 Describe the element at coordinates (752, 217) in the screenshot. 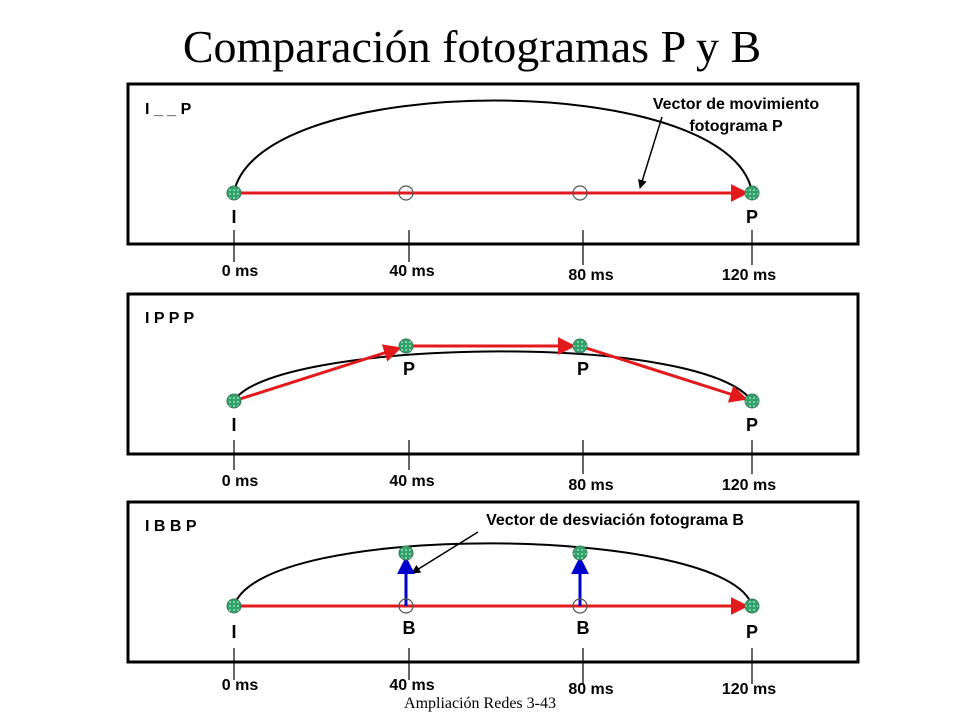

I see `panel-1-frame-label-p: P` at that location.